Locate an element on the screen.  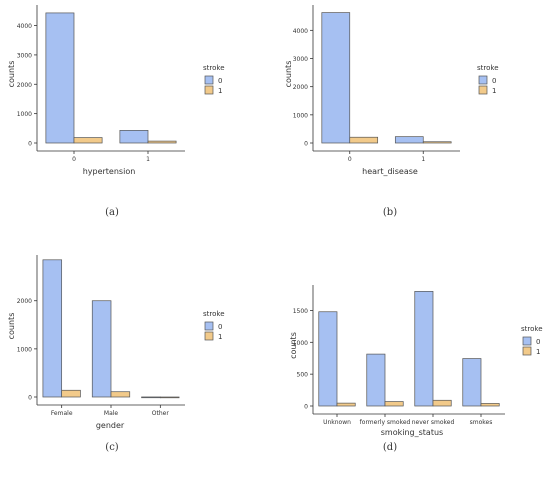
x-tick-label: Male is located at coordinates (111, 413).